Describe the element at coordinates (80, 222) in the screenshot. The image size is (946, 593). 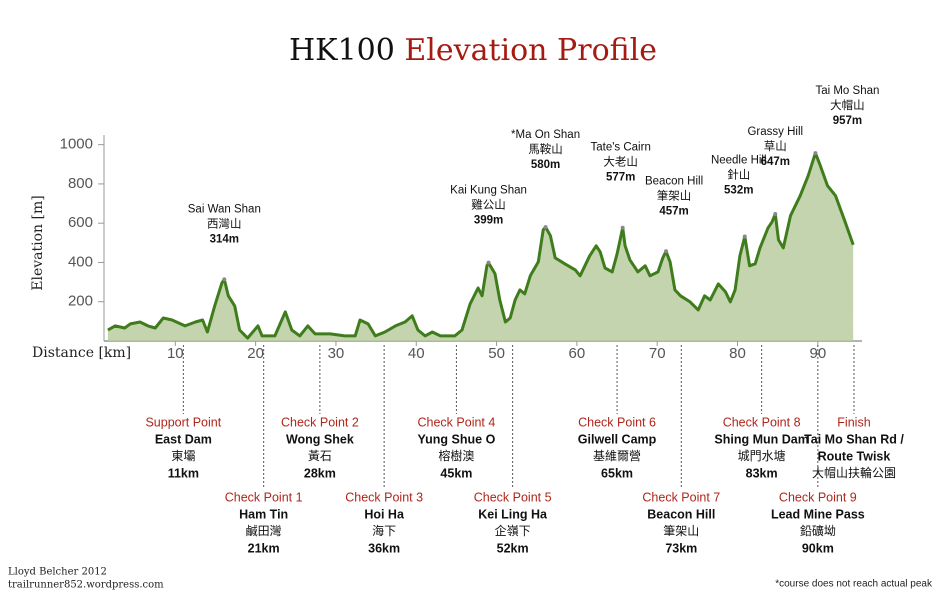
I see `y-tick-label: 600` at that location.